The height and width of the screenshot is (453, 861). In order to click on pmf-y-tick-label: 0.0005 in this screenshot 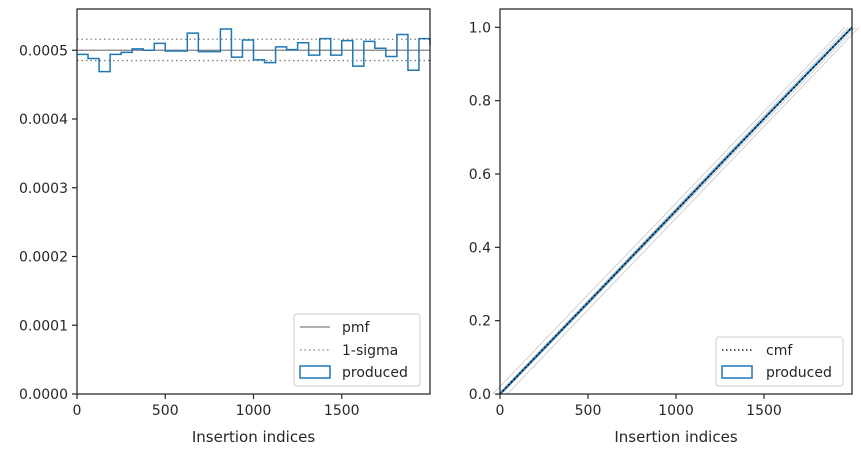, I will do `click(43, 51)`.